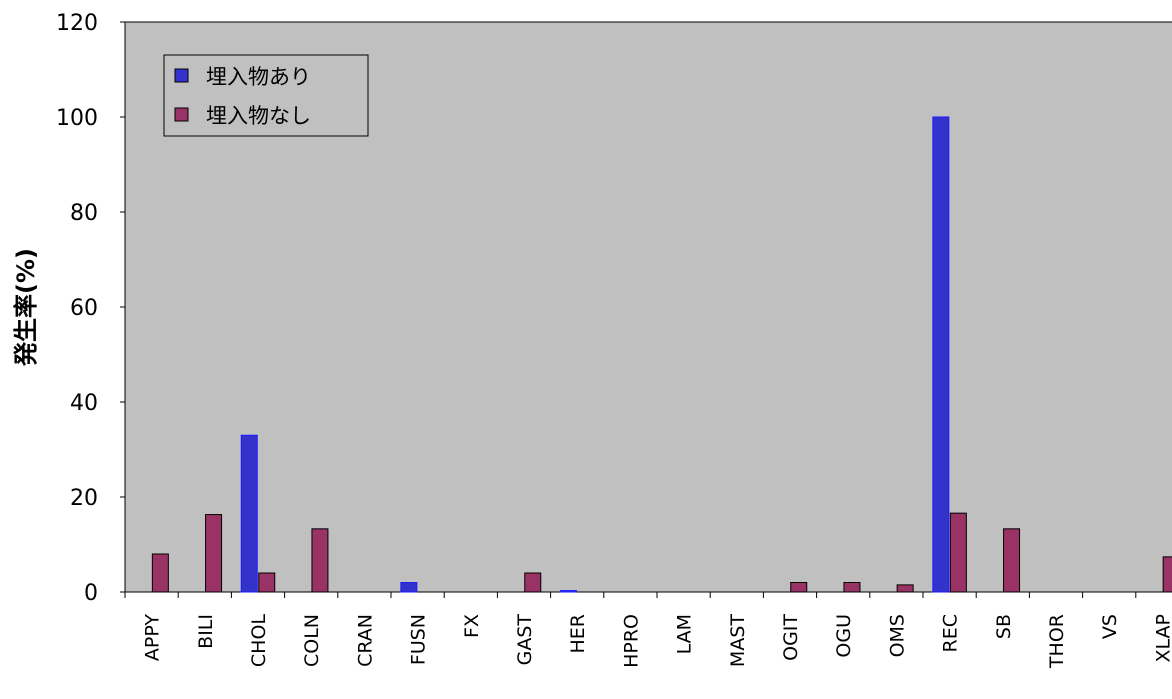 The image size is (1172, 699). What do you see at coordinates (84, 213) in the screenshot?
I see `y-tick-label: 80` at bounding box center [84, 213].